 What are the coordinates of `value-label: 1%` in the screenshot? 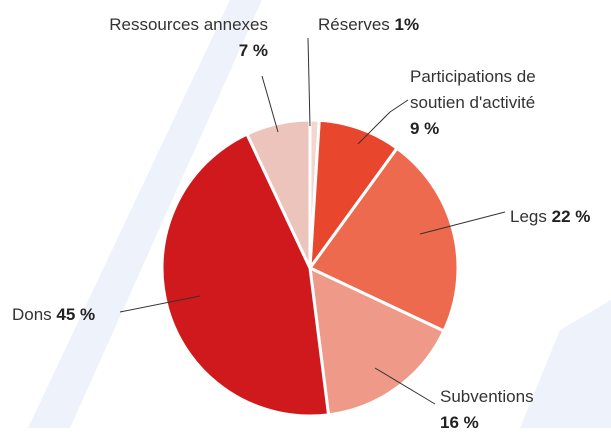 It's located at (407, 24).